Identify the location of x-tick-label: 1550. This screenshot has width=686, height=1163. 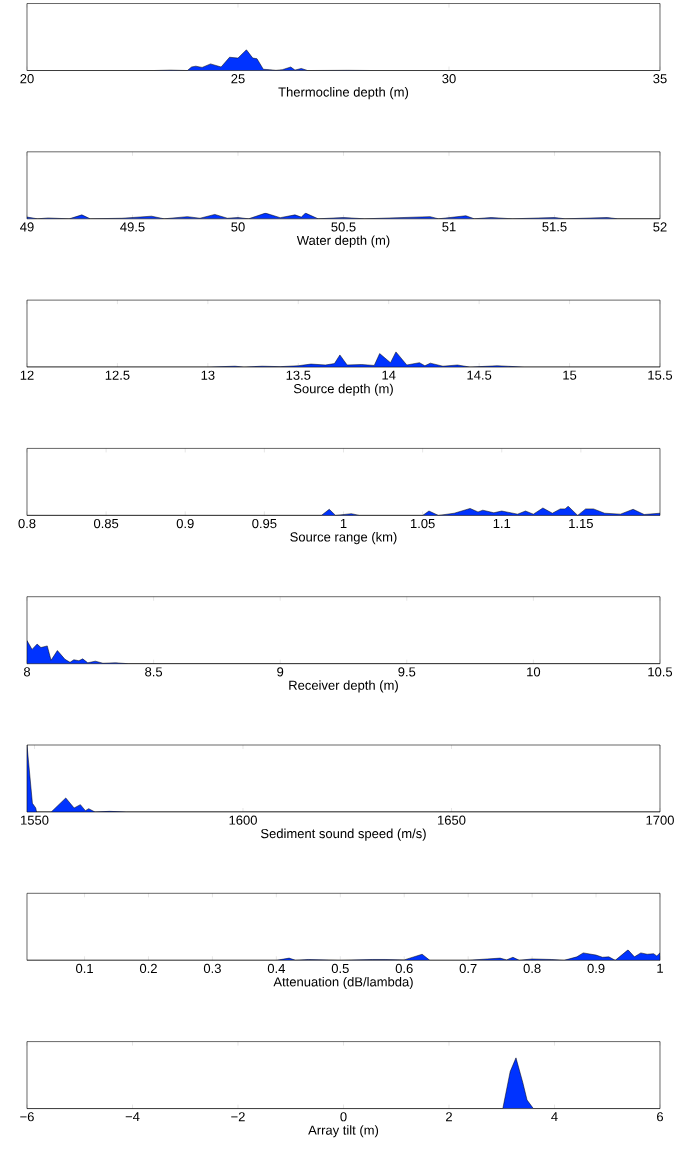
(35, 820).